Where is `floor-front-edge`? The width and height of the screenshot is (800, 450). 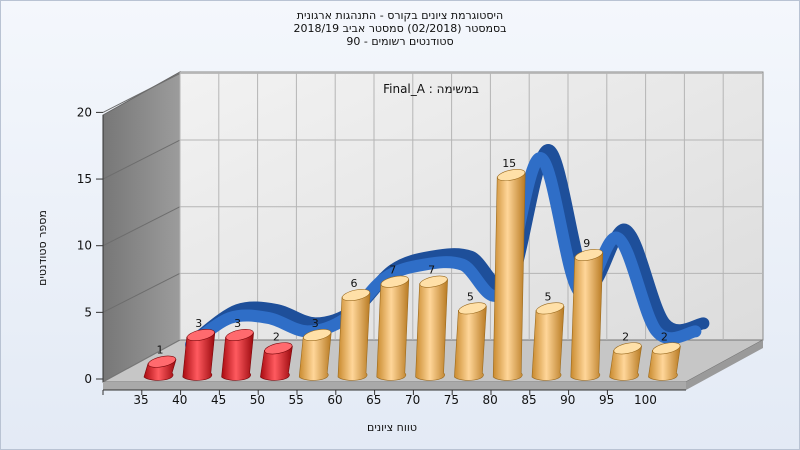
floor-front-edge is located at coordinates (394, 386).